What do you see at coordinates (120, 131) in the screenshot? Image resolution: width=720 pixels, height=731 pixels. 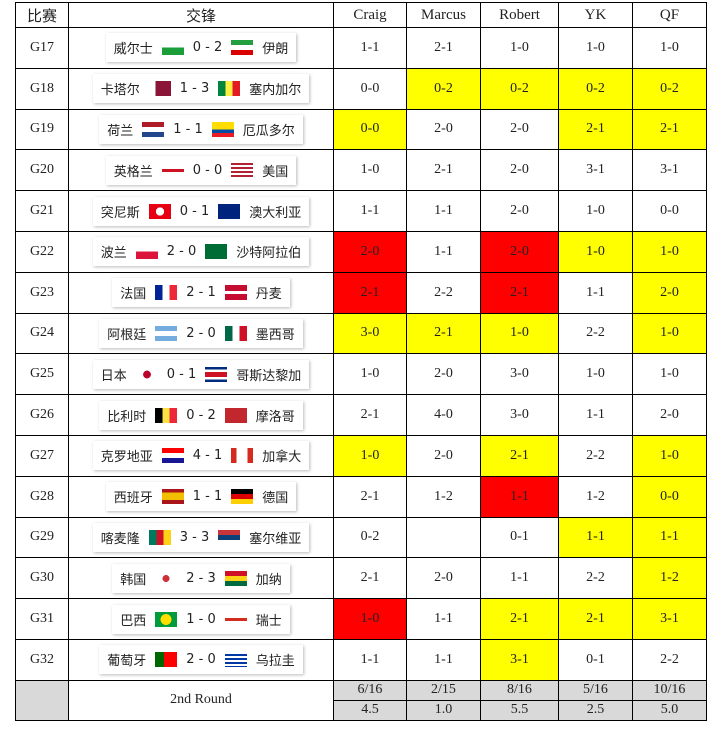 I see `home-team: 荷兰` at bounding box center [120, 131].